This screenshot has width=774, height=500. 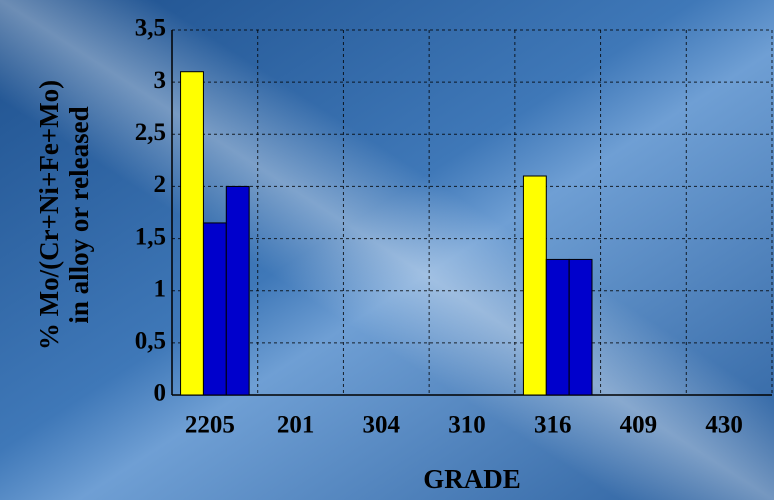 I want to click on x-tick-label: 304, so click(x=382, y=425).